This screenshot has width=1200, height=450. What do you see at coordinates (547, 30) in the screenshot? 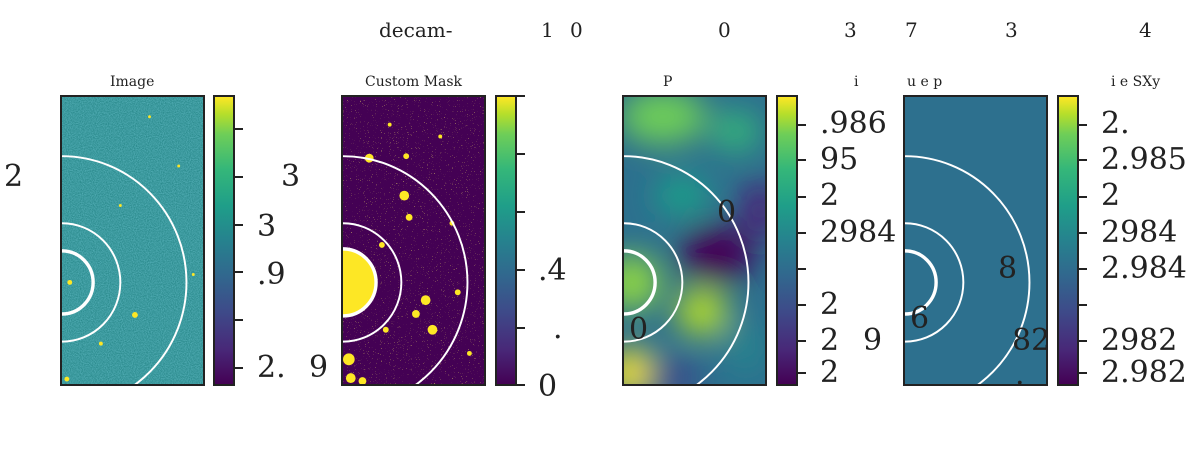
I see `header-fragment: 1` at bounding box center [547, 30].